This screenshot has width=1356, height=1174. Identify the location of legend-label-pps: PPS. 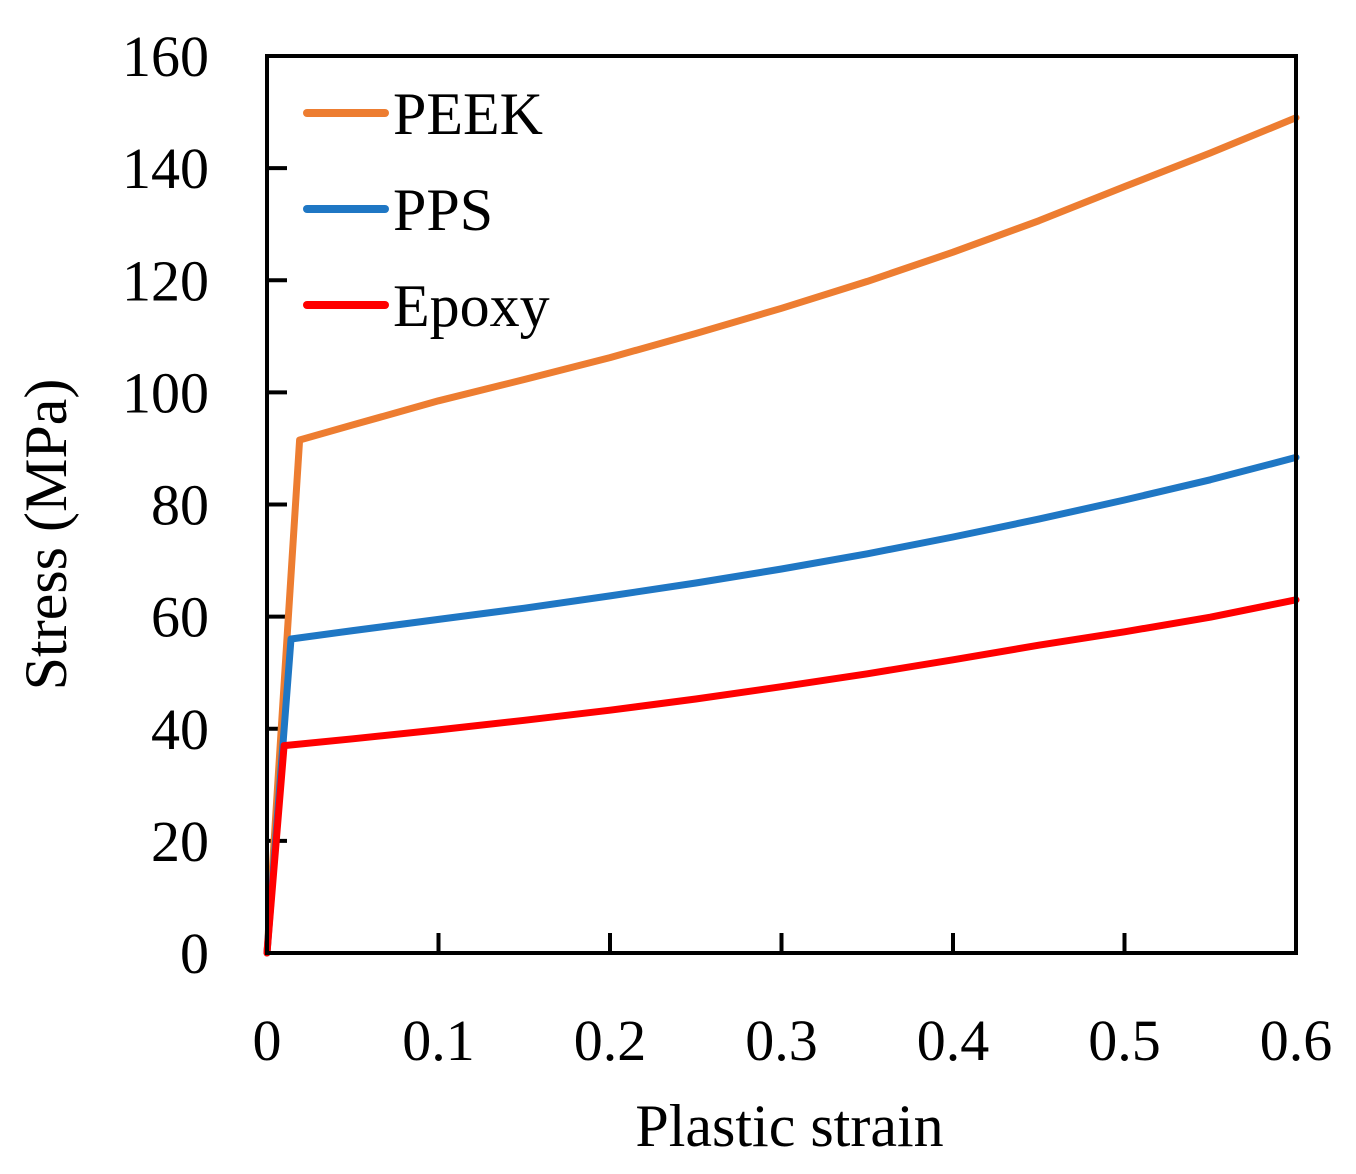
(443, 210).